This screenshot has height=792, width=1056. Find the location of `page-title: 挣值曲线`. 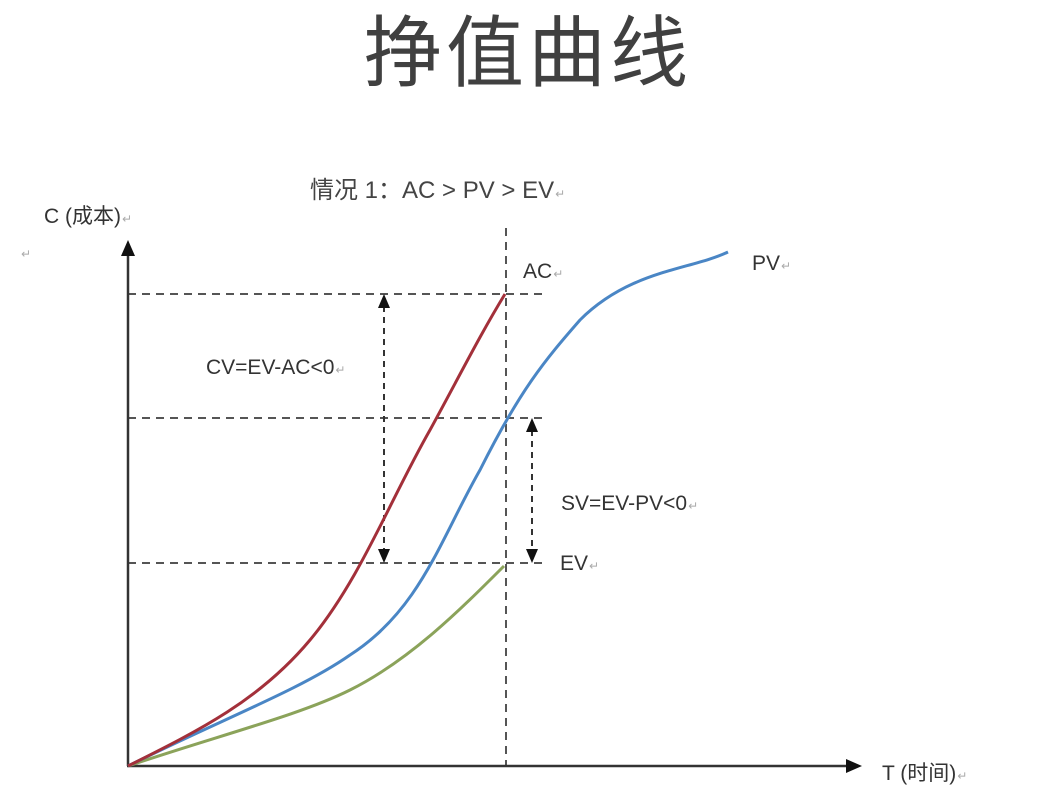

page-title: 挣值曲线 is located at coordinates (527, 54).